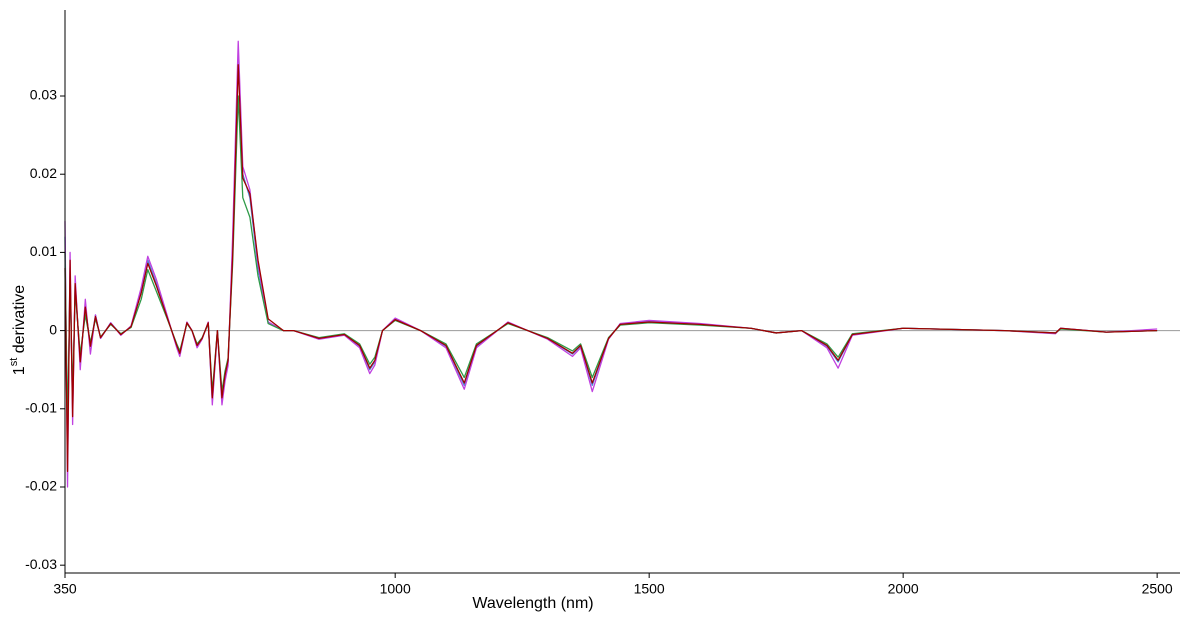 The height and width of the screenshot is (617, 1186). I want to click on y-label-part: 1, so click(19, 370).